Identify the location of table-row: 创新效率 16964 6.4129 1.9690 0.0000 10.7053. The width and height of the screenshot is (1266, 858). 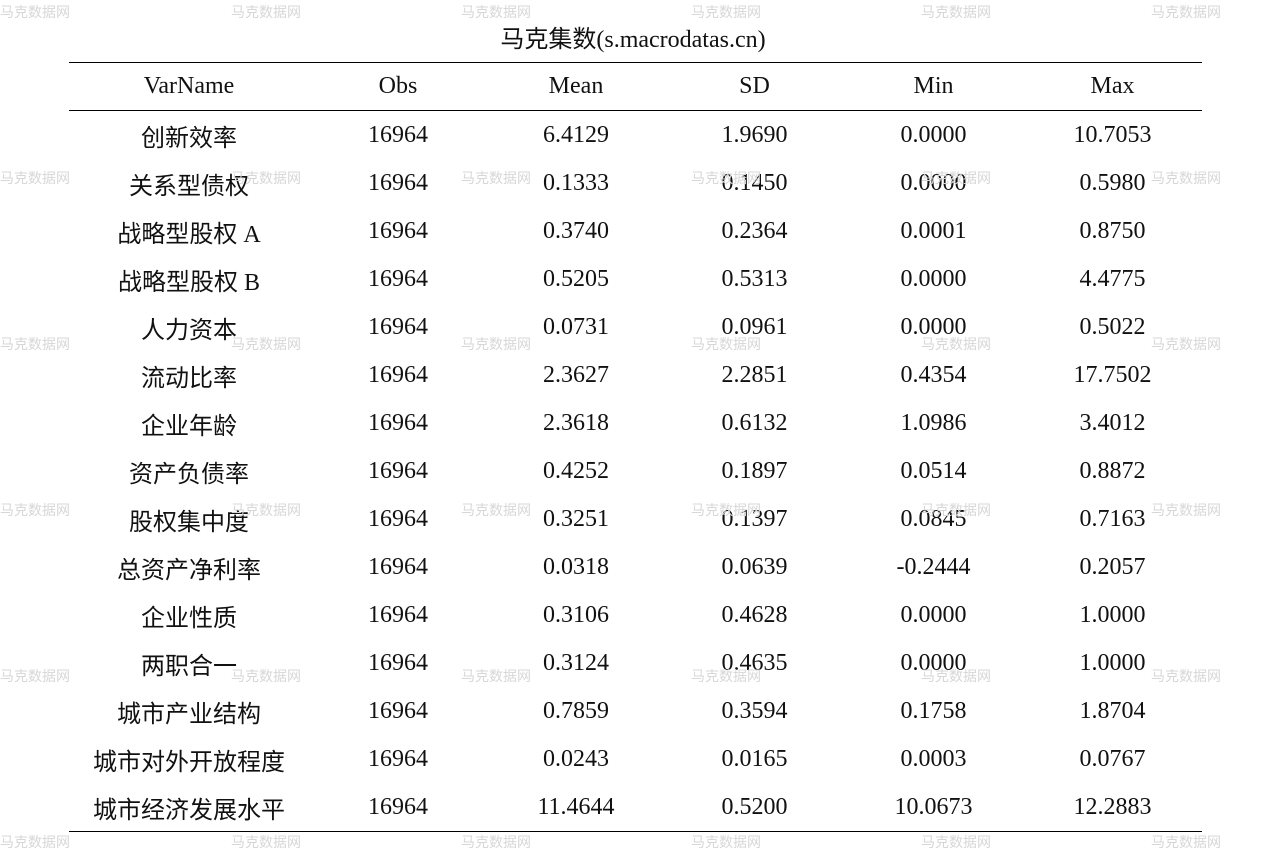
(635, 135).